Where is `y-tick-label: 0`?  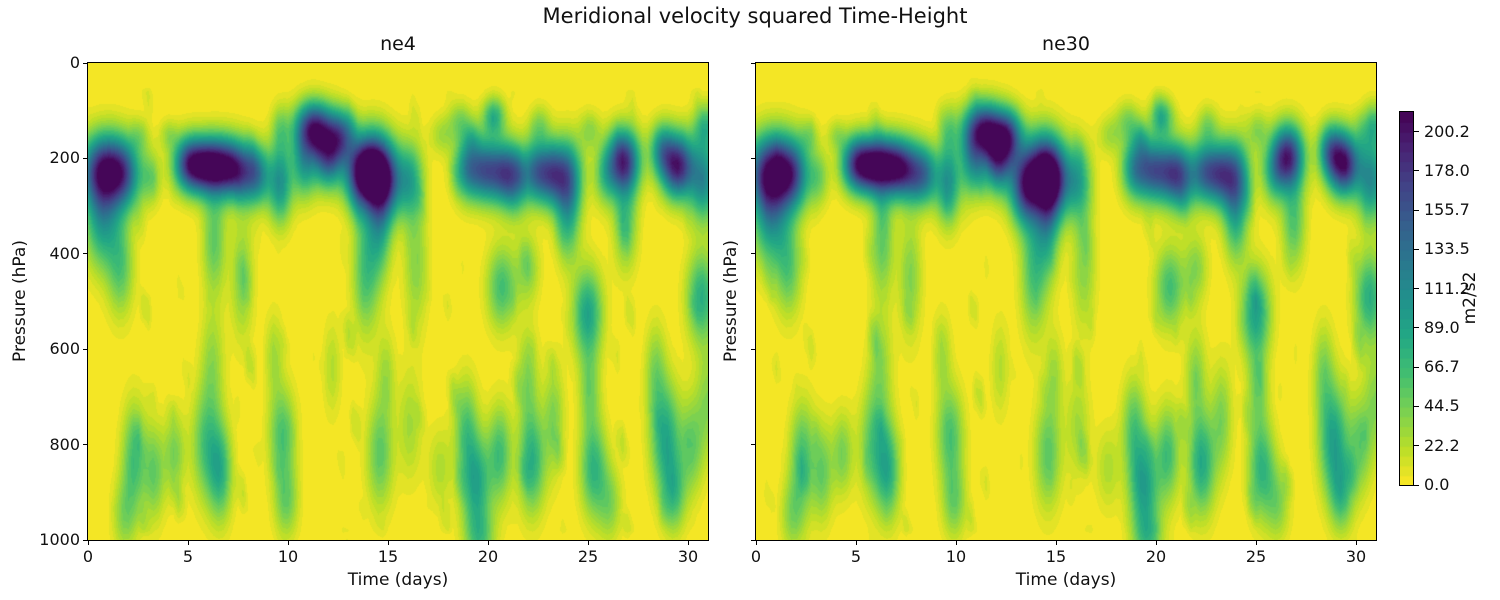
y-tick-label: 0 is located at coordinates (74, 62).